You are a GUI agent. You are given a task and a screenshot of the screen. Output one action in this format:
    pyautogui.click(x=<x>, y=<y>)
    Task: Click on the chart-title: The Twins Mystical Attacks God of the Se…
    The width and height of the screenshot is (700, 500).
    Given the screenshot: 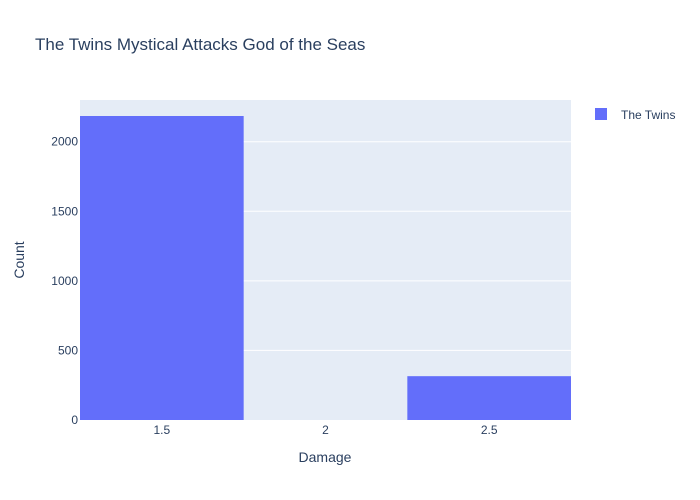 What is the action you would take?
    pyautogui.click(x=200, y=44)
    